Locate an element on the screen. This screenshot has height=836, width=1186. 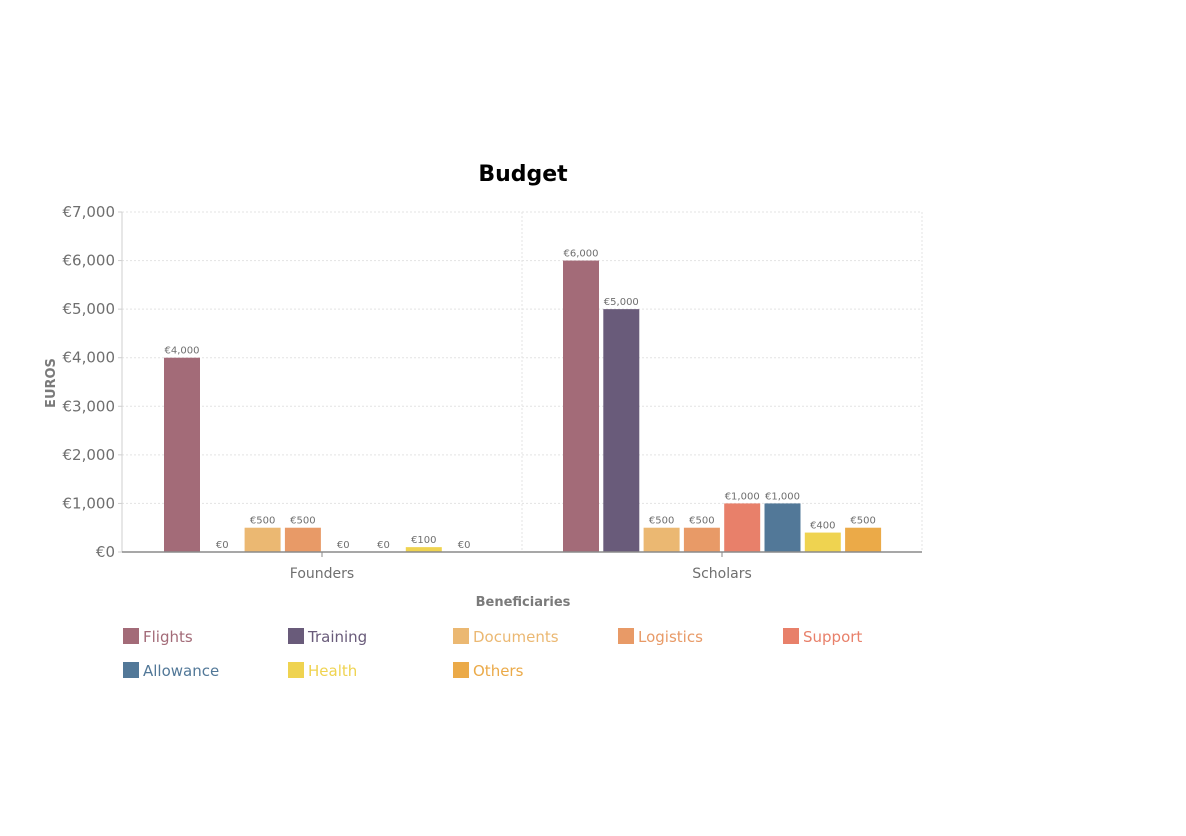
bar-flights-scholars is located at coordinates (581, 406).